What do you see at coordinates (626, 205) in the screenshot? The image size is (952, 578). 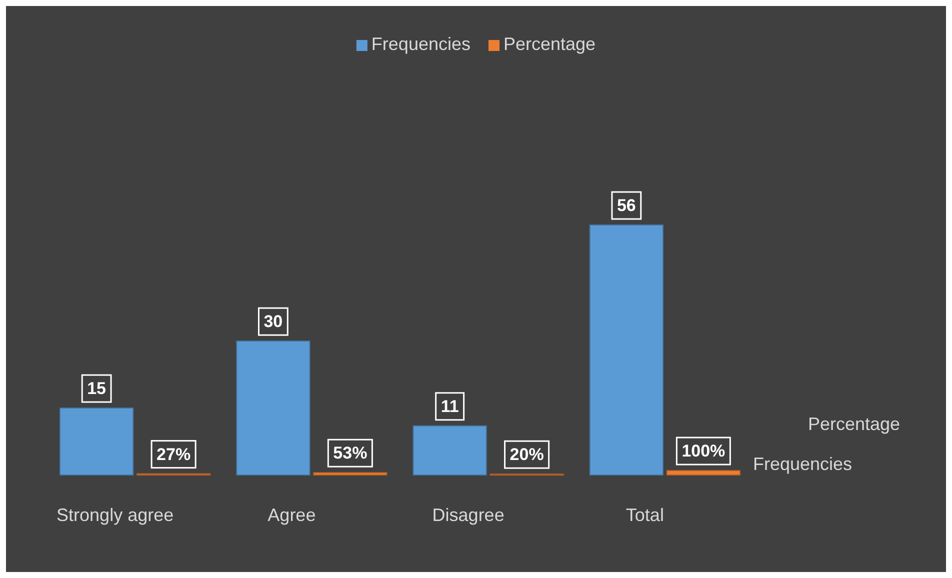 I see `data-label: 56` at bounding box center [626, 205].